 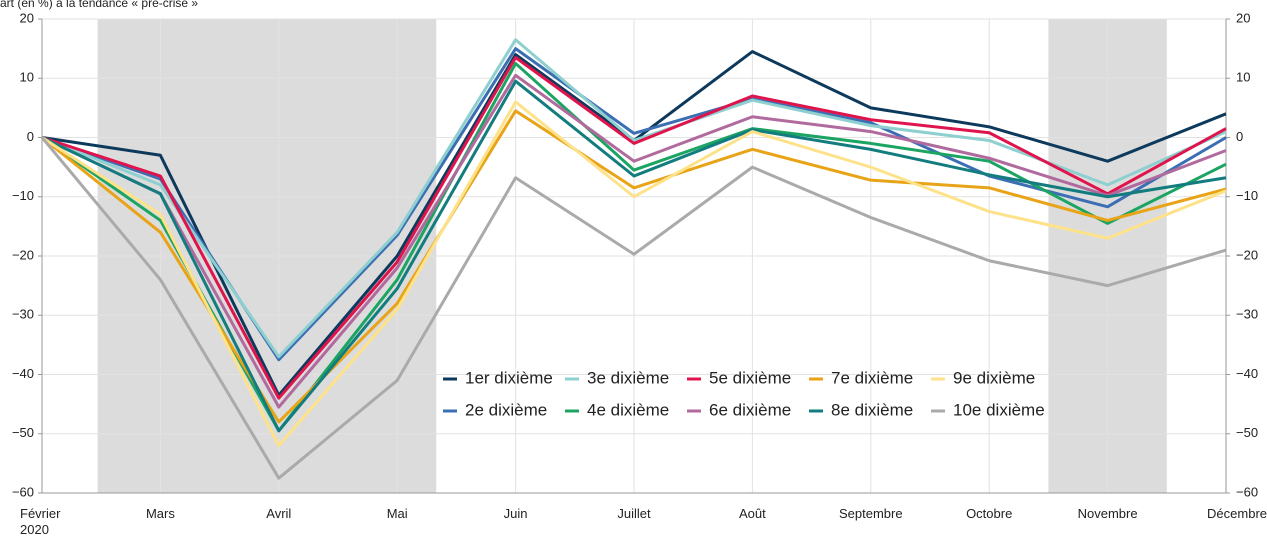 I want to click on legend-label: 1er dixième, so click(x=509, y=377).